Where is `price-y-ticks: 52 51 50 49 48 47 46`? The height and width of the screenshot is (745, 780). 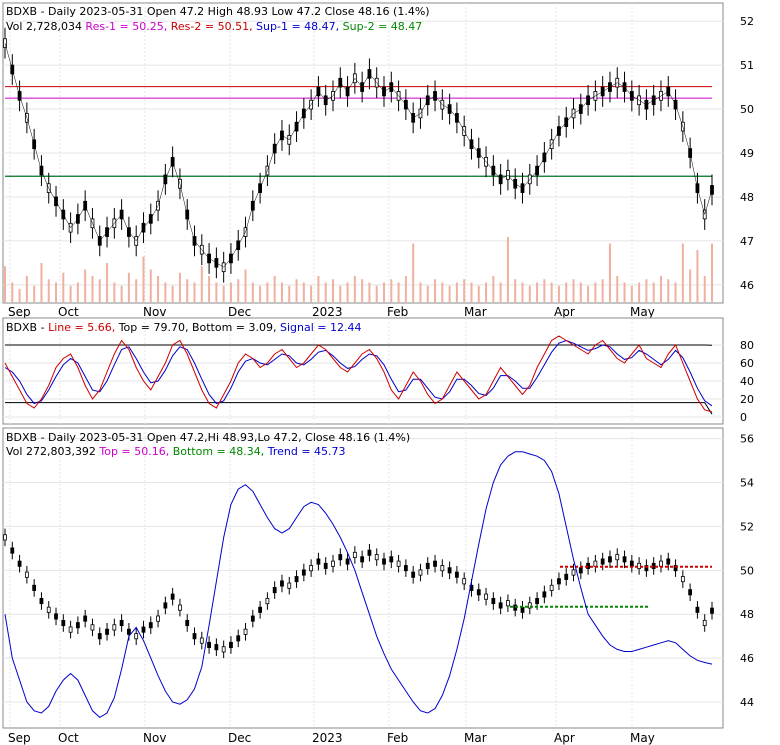
price-y-ticks: 52 51 50 49 48 47 46 is located at coordinates (747, 153).